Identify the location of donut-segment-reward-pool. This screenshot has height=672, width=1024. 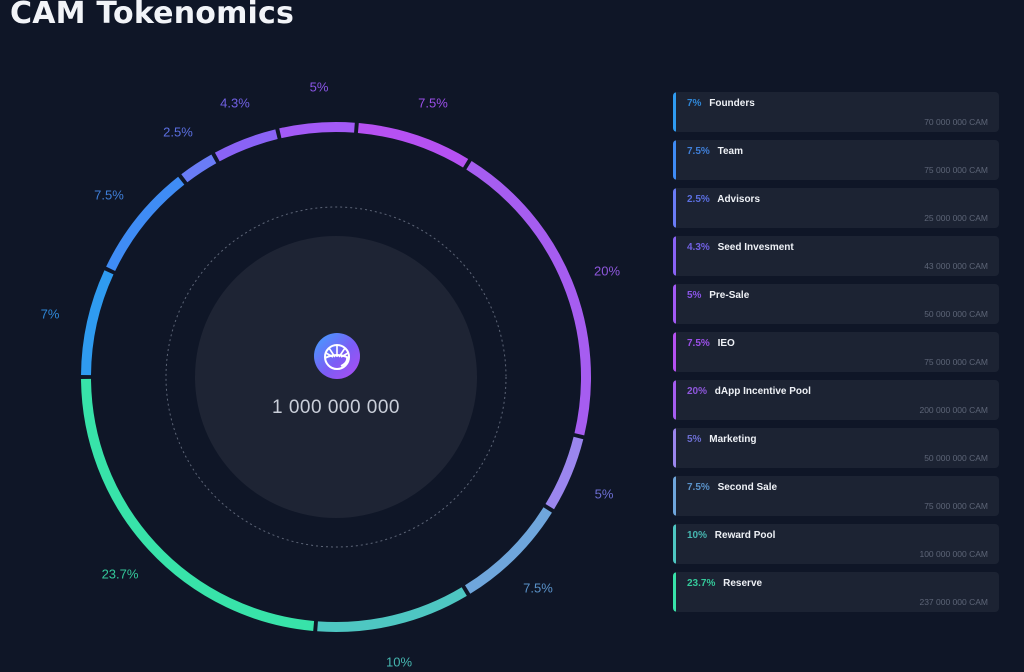
(392, 609).